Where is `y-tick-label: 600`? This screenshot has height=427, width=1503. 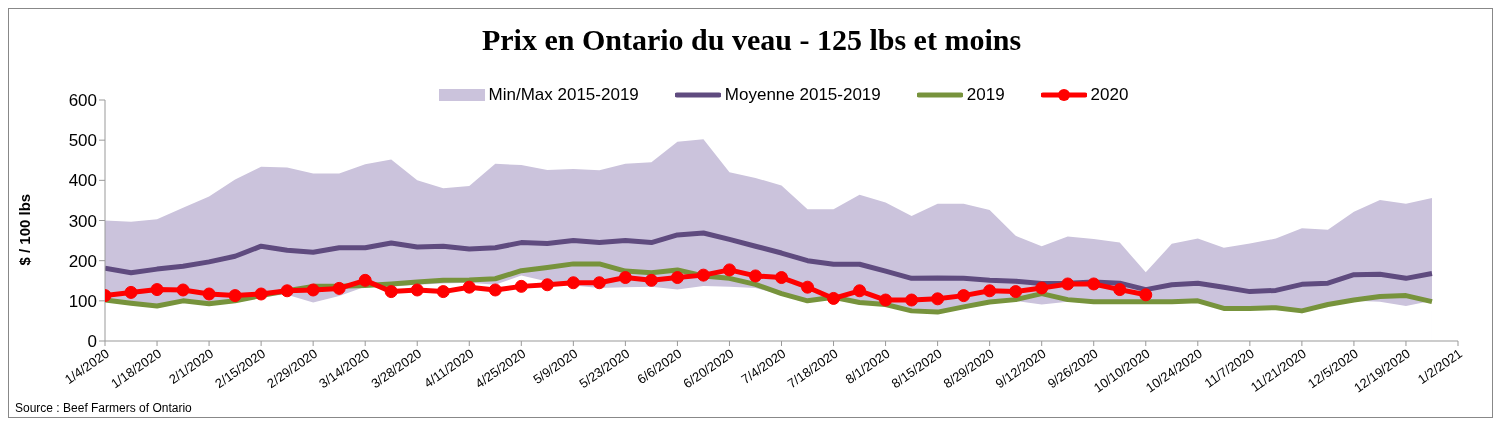
y-tick-label: 600 is located at coordinates (82, 101).